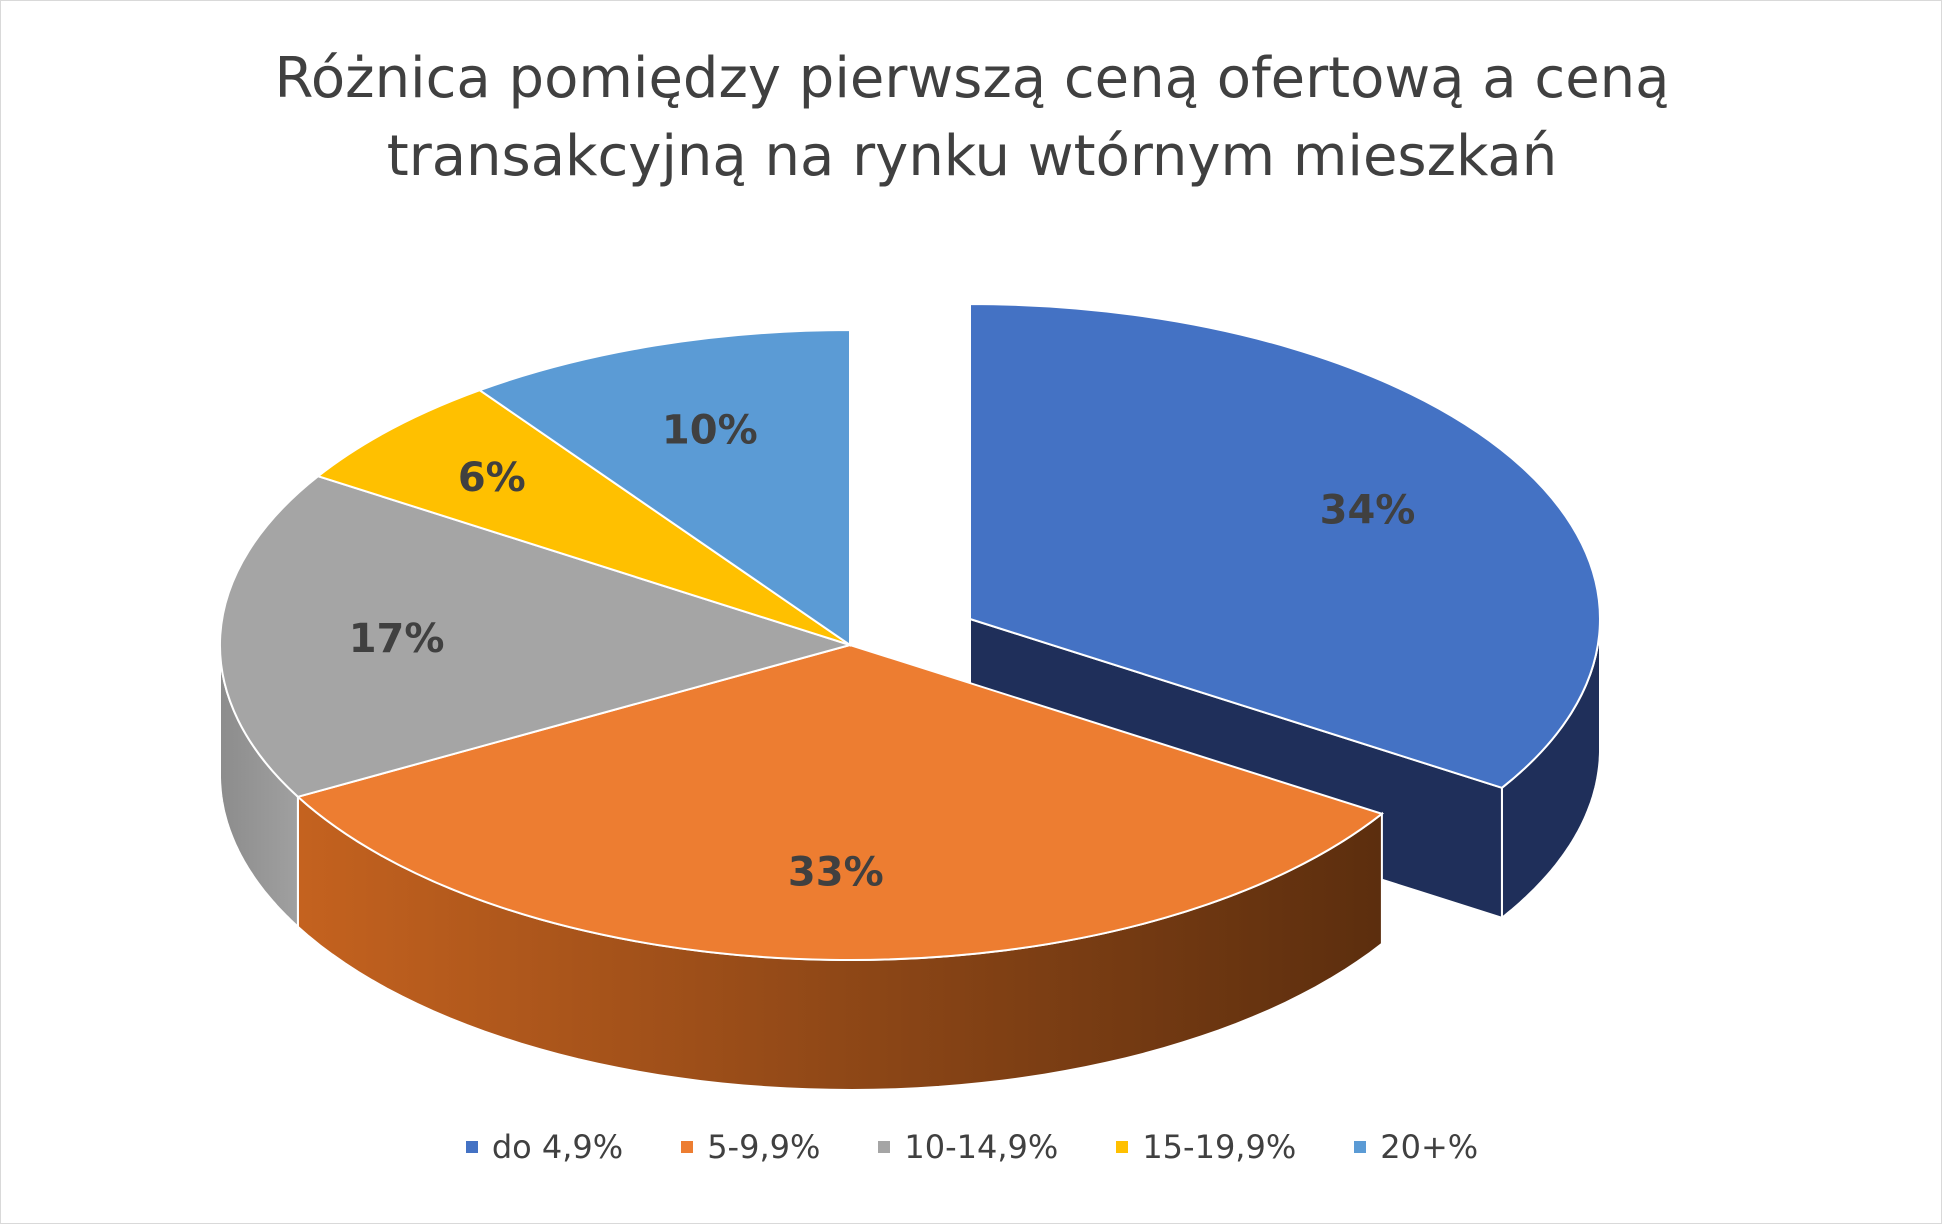  I want to click on chart-legend: do 4,9% 5-9,9% 10-14,9% 15-19,9% 20+%, so click(972, 1147).